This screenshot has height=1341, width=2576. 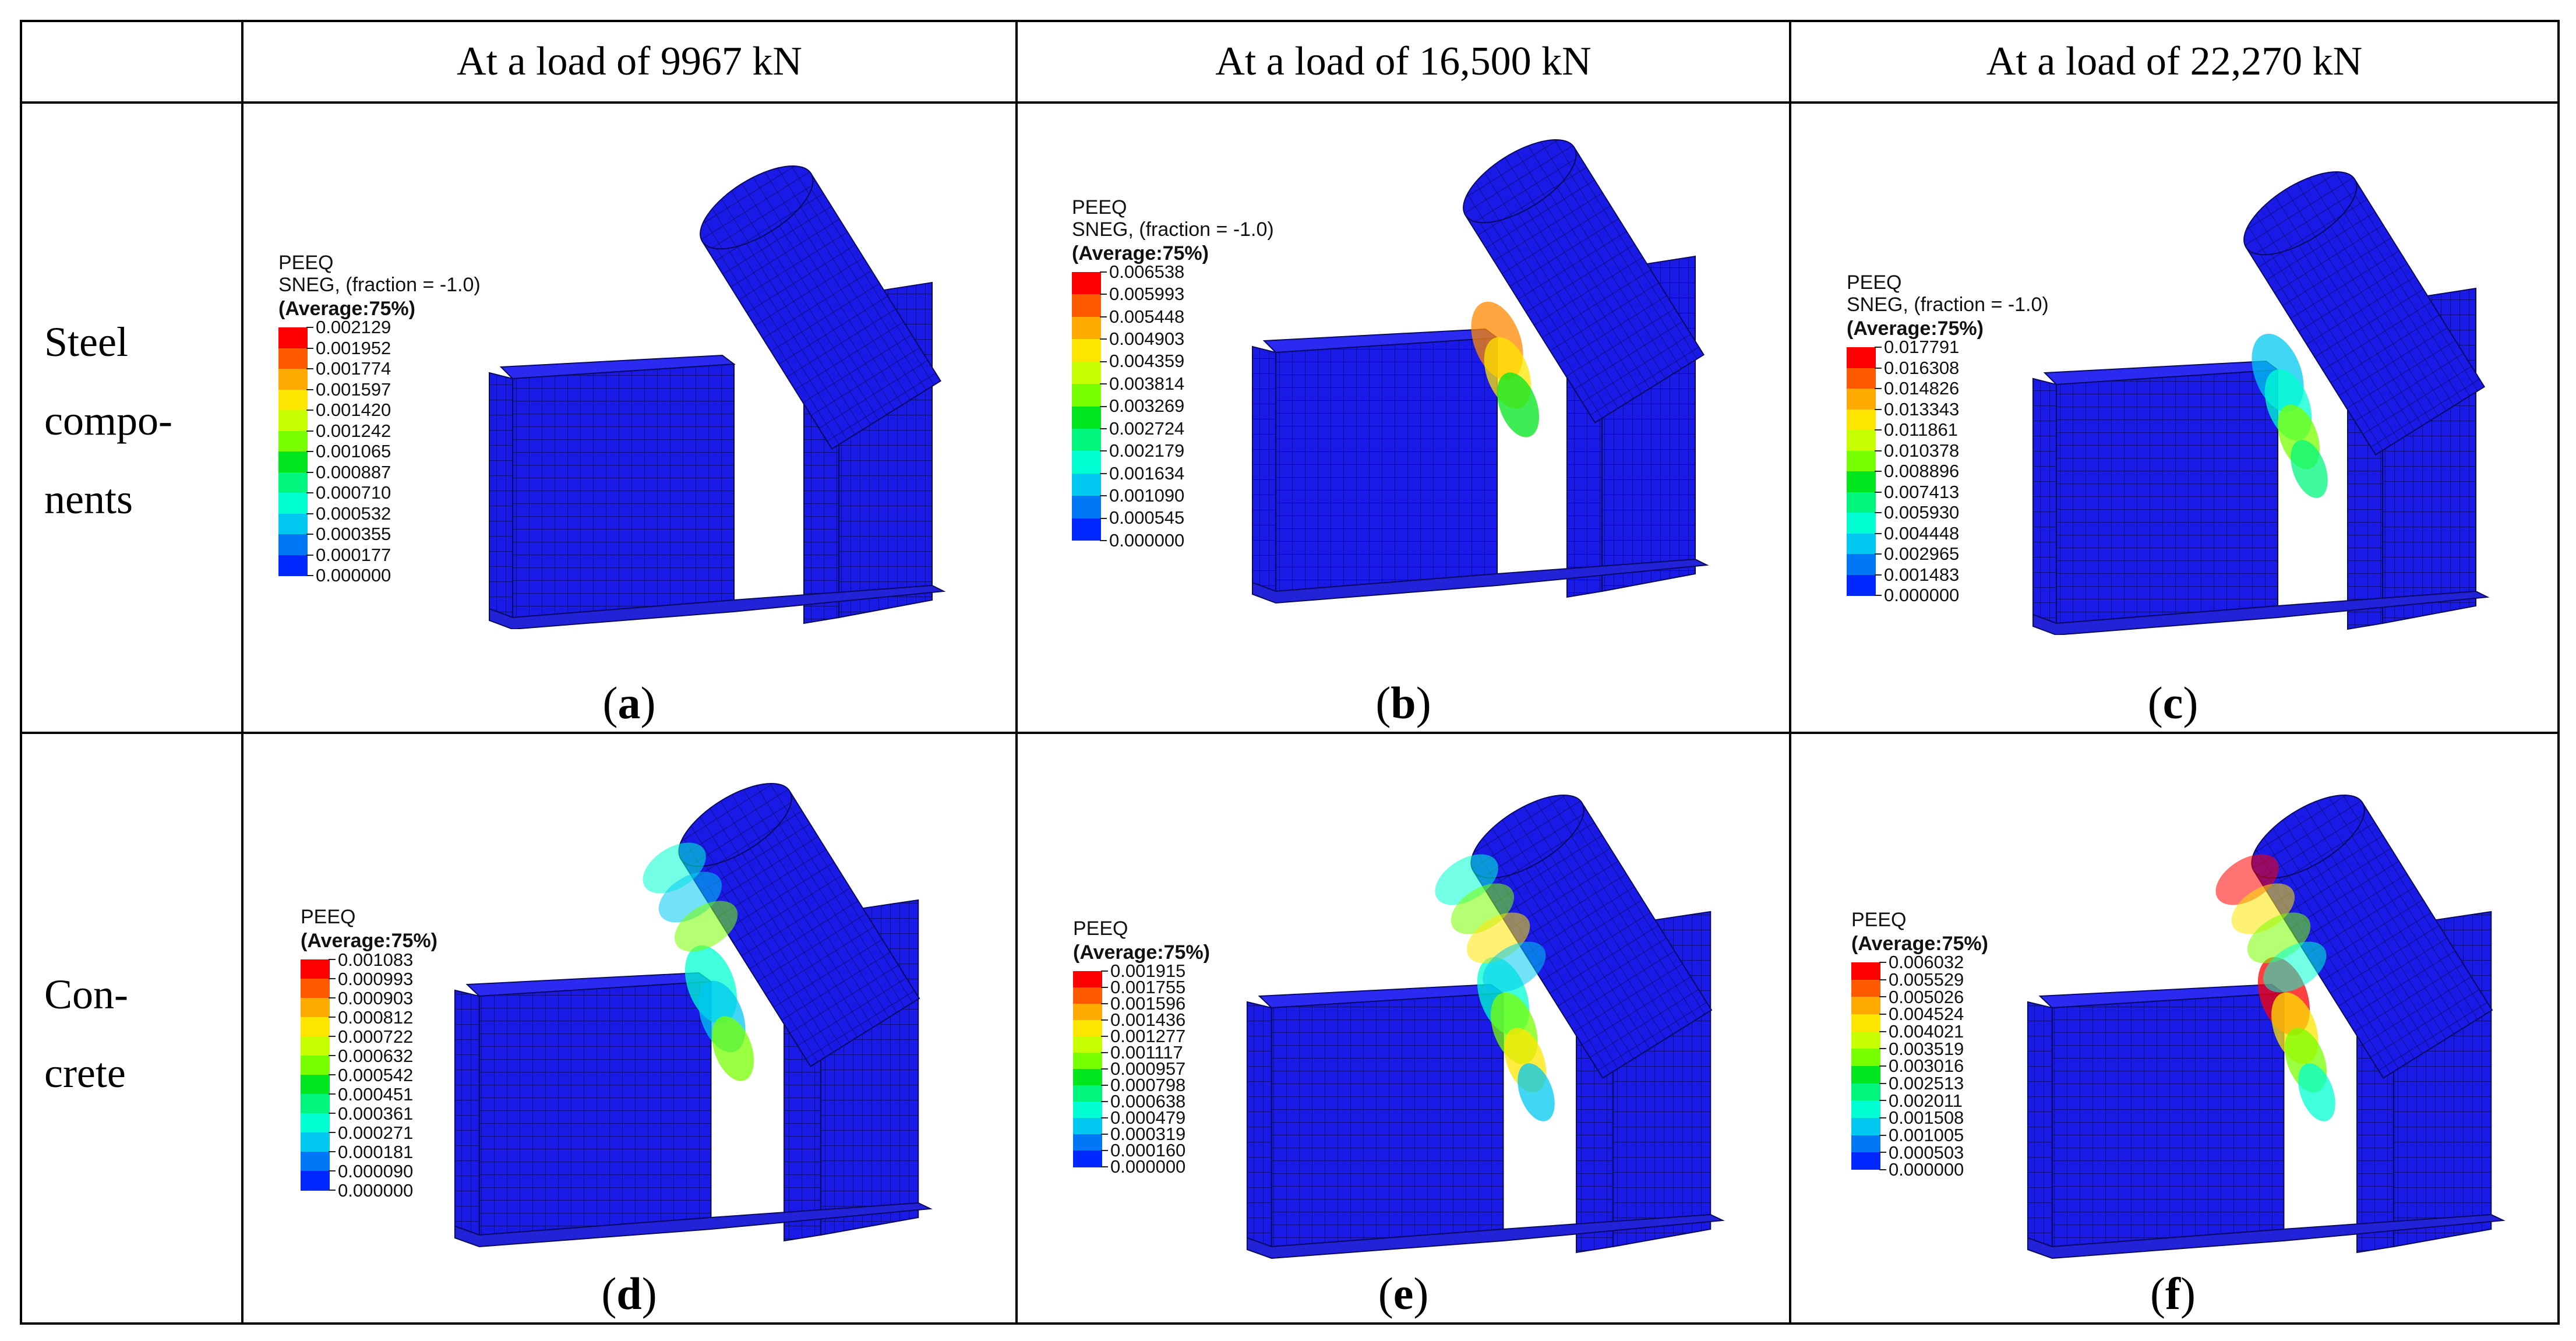 What do you see at coordinates (1148, 1101) in the screenshot?
I see `legend-value: 0.000638` at bounding box center [1148, 1101].